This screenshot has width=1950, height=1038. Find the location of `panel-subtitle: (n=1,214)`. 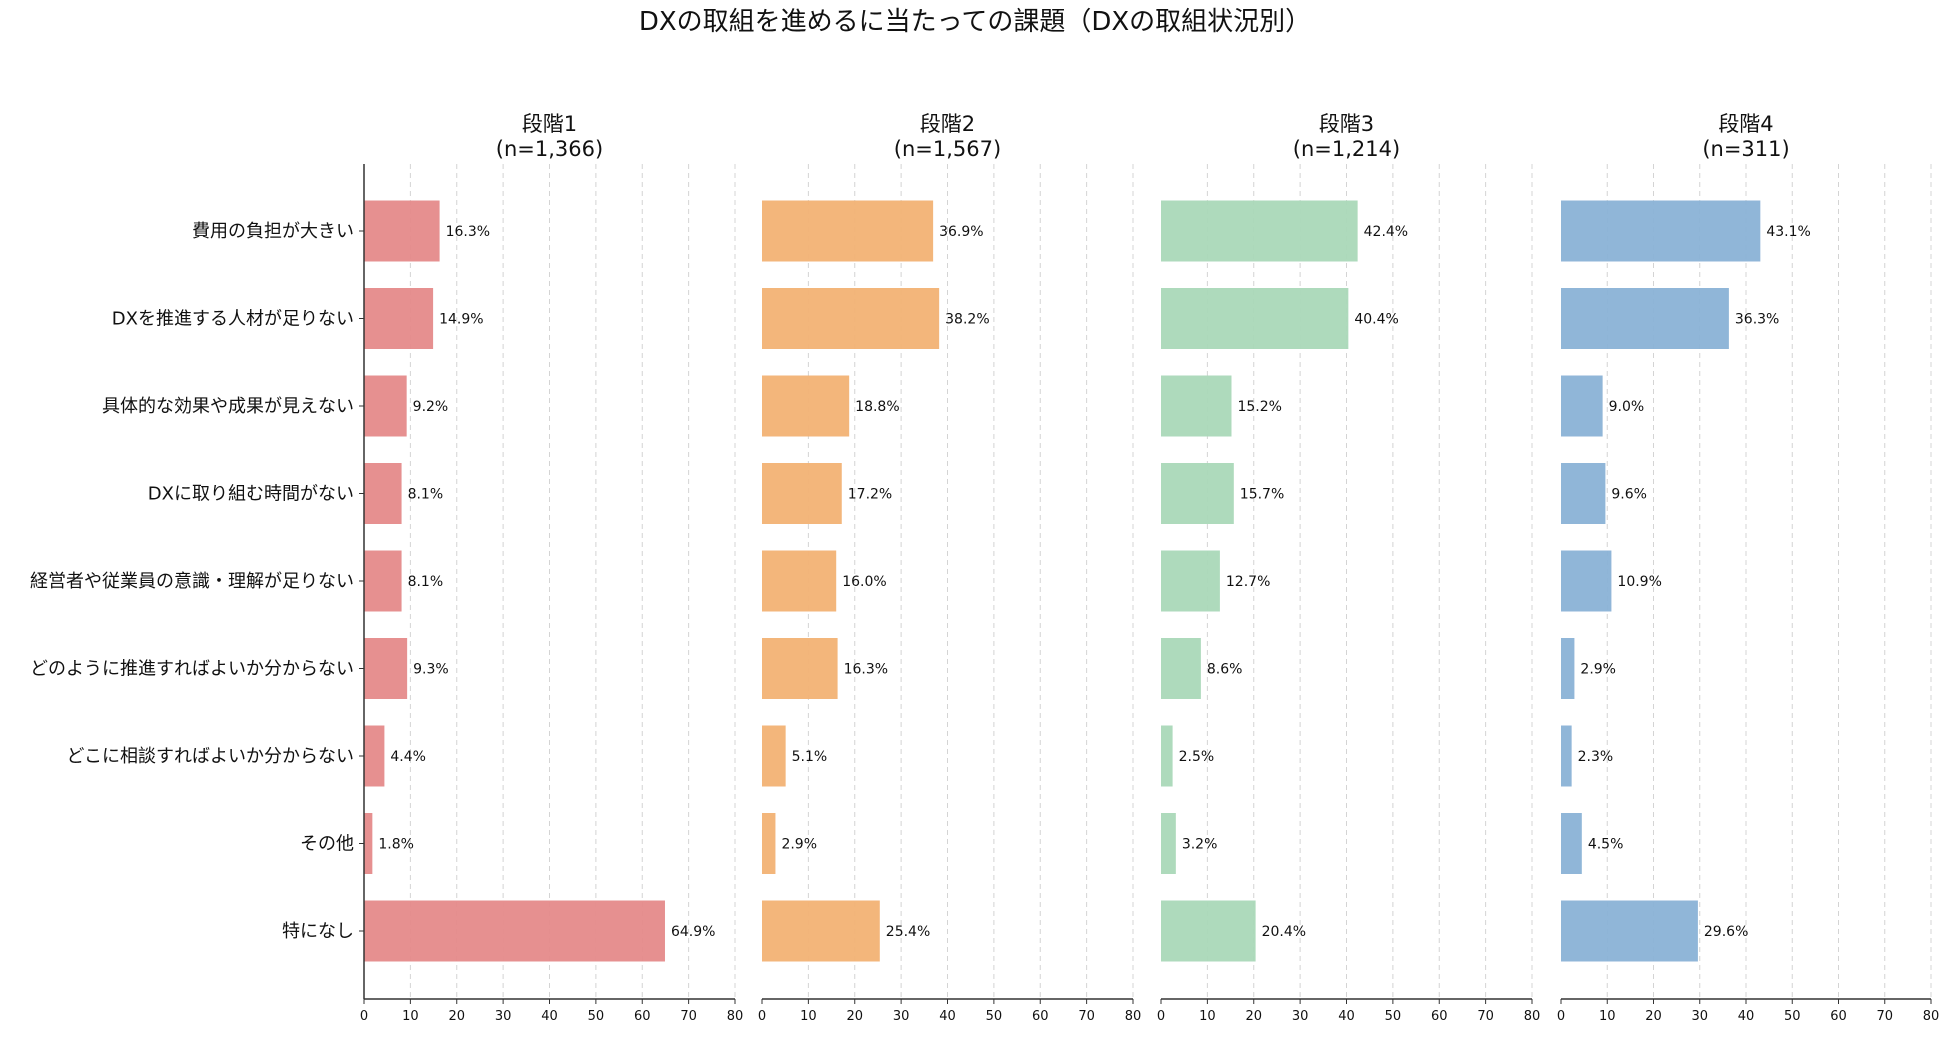

panel-subtitle: (n=1,214) is located at coordinates (1346, 149).